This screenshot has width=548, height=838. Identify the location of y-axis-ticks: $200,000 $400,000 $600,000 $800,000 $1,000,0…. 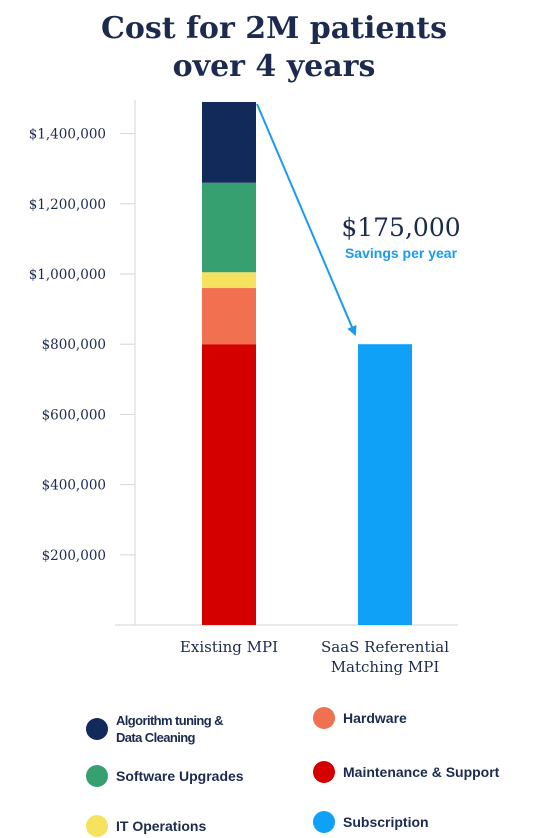
(82, 345).